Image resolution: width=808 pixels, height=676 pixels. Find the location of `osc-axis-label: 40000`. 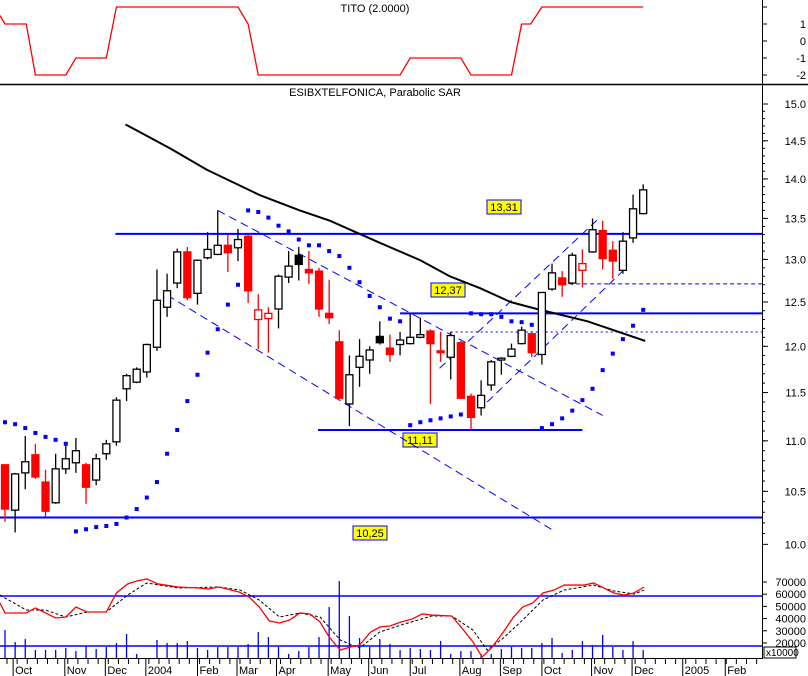

osc-axis-label: 40000 is located at coordinates (790, 620).